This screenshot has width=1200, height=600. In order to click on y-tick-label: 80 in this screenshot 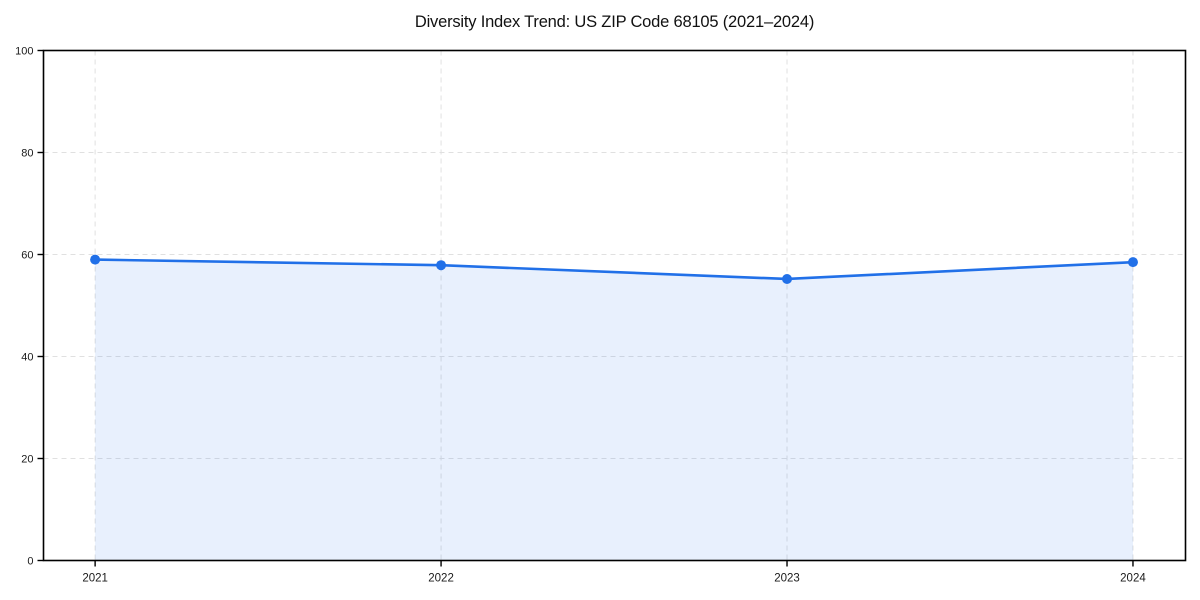, I will do `click(27, 154)`.